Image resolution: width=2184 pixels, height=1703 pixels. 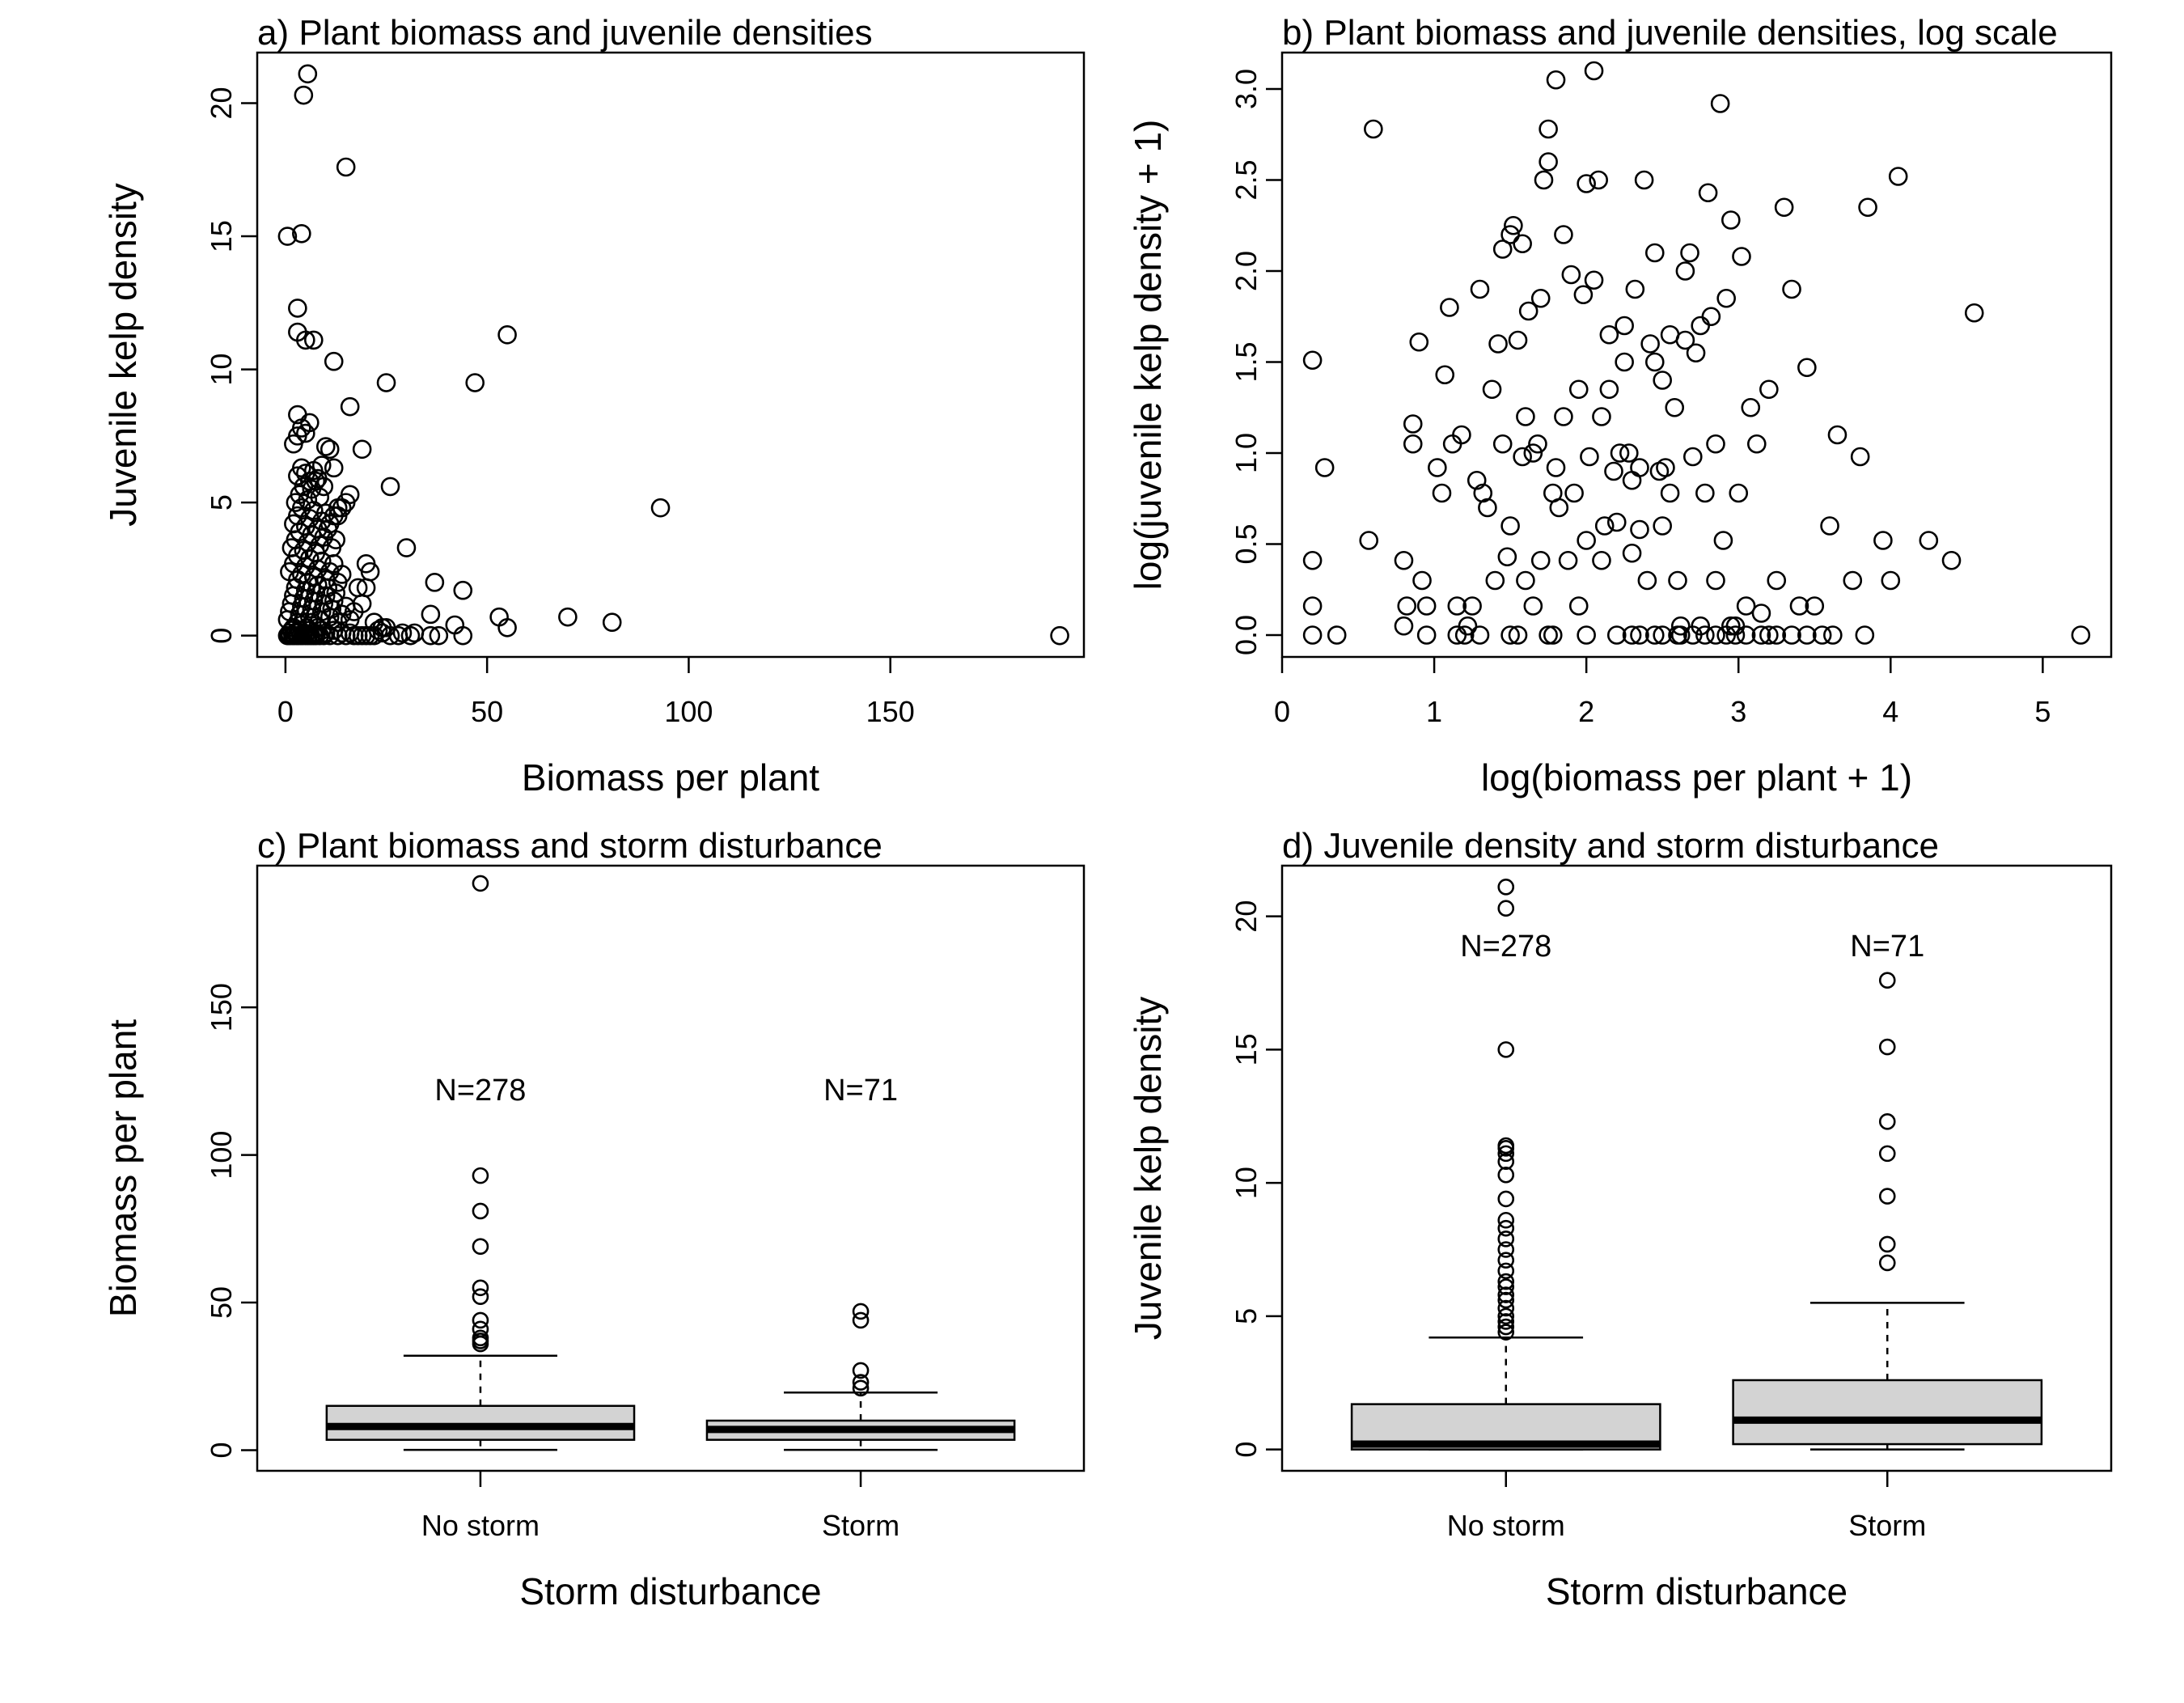 I want to click on x-tick-label-a: 50, so click(x=487, y=711).